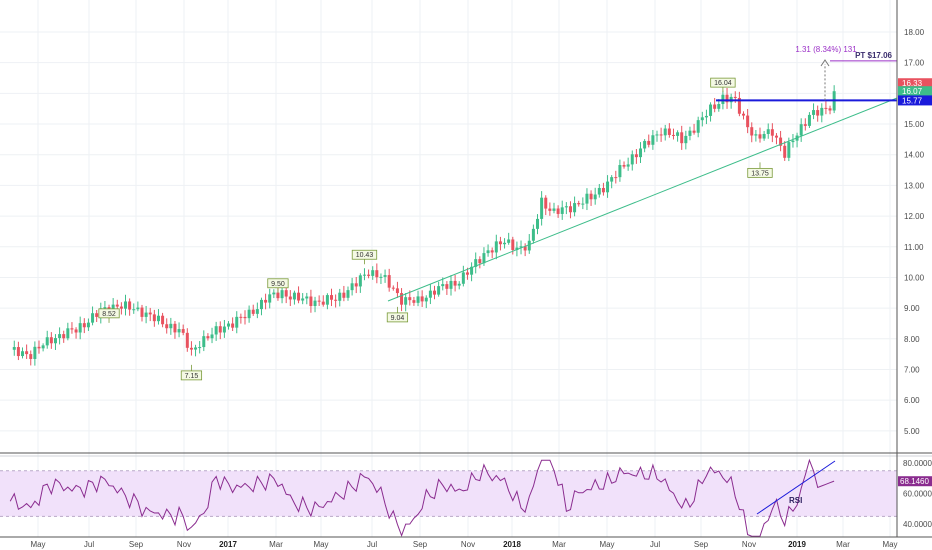  I want to click on peak-label: 10.43, so click(364, 257).